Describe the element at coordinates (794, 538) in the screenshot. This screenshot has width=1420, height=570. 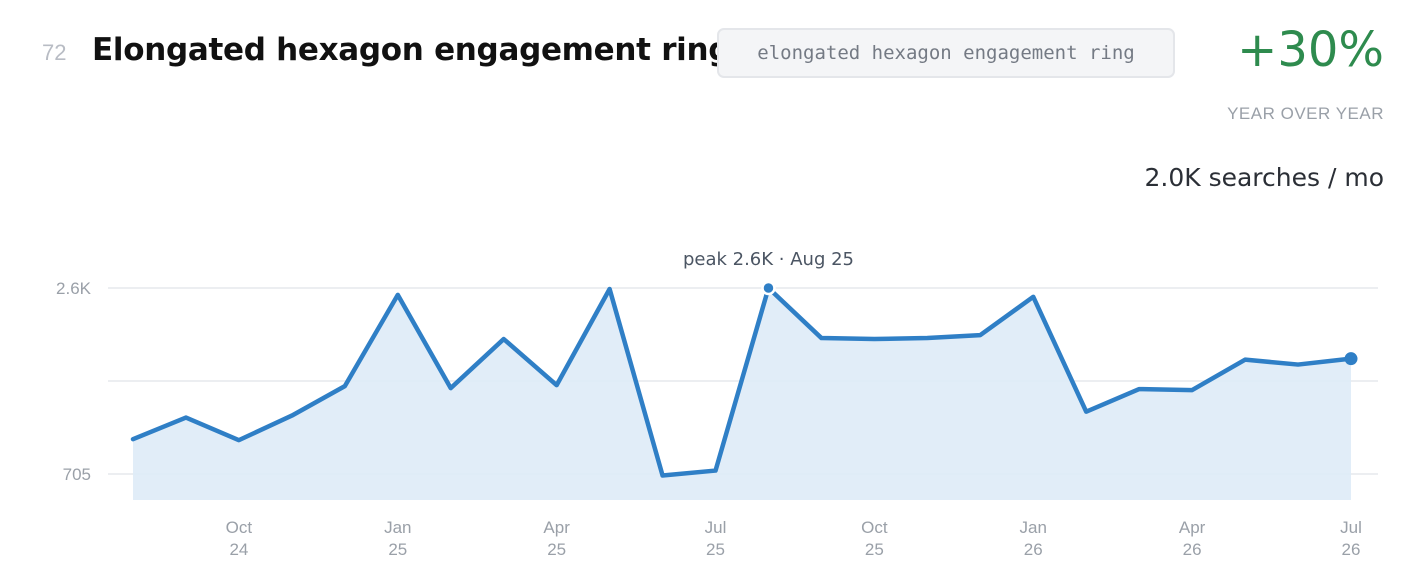
I see `x-axis-ticks: Oct 24 Jan 25 Apr 25 Jul 25 Oct 25 Jan 26 Apr 26 Jul 26` at that location.